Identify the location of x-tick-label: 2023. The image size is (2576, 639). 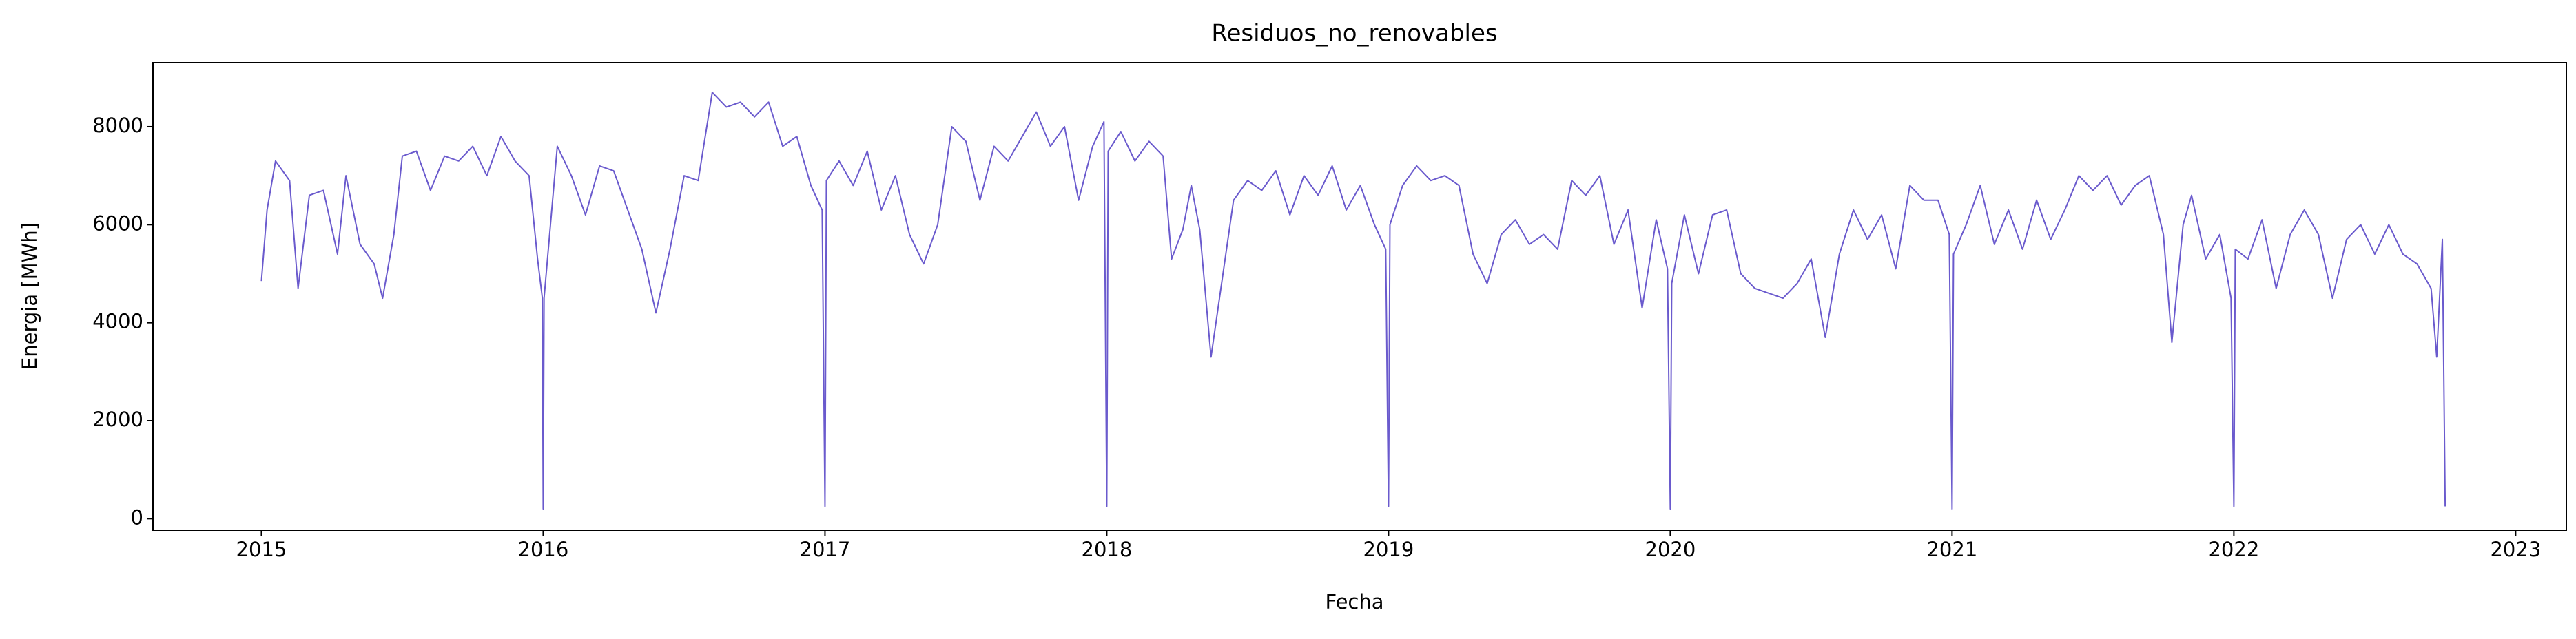
(2515, 549).